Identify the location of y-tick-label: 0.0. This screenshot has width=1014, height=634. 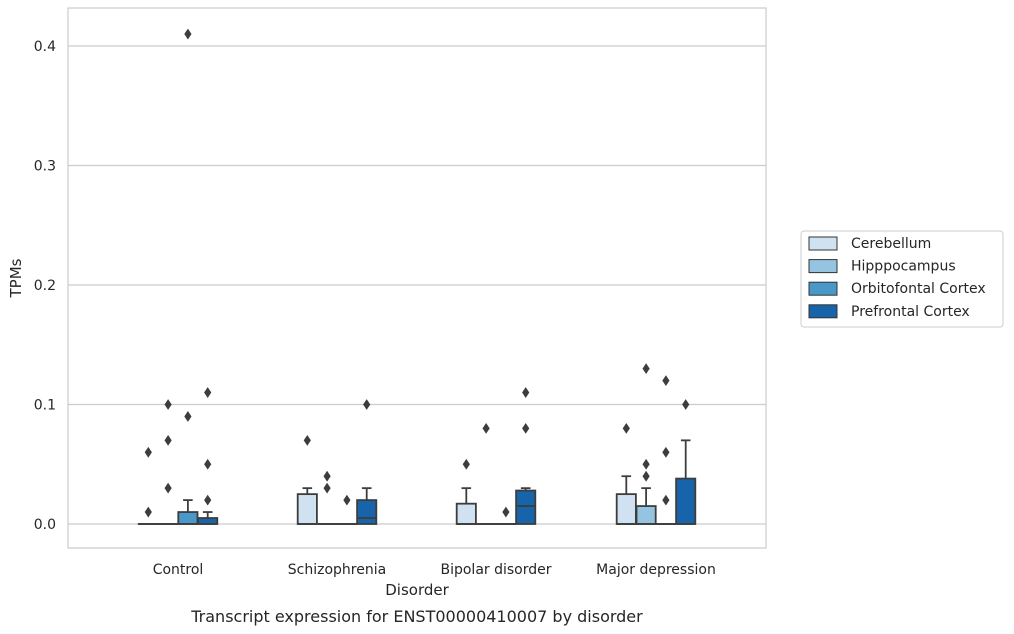
(45, 525).